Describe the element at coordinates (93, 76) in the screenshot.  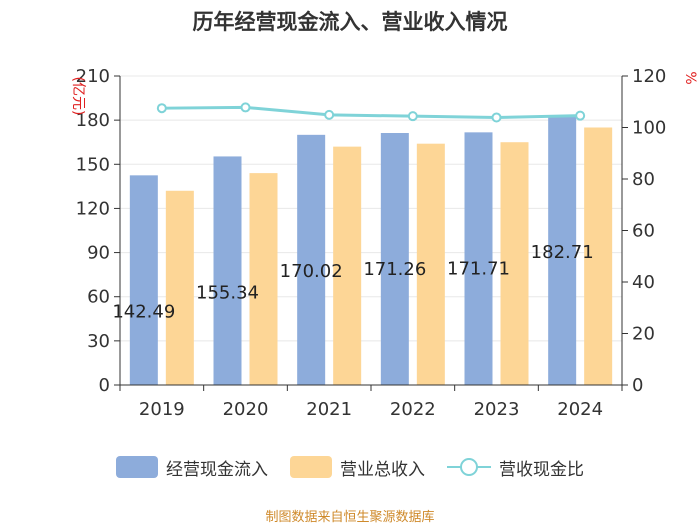
I see `left-tick-label: 210` at that location.